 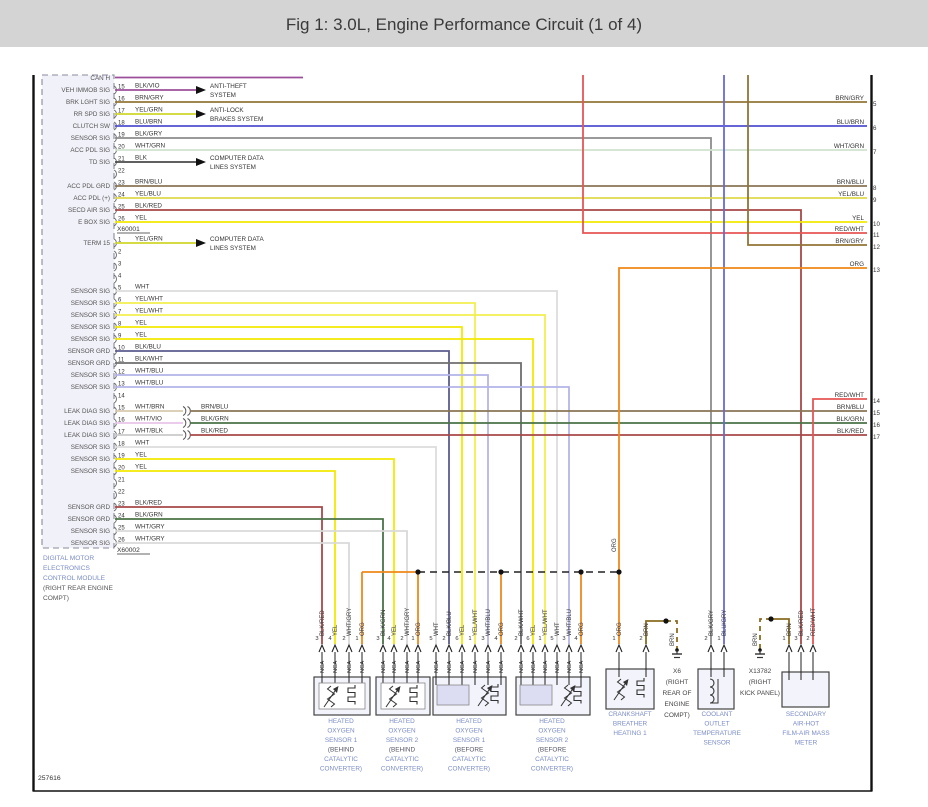 What do you see at coordinates (142, 443) in the screenshot?
I see `wire-color-label: WHT` at bounding box center [142, 443].